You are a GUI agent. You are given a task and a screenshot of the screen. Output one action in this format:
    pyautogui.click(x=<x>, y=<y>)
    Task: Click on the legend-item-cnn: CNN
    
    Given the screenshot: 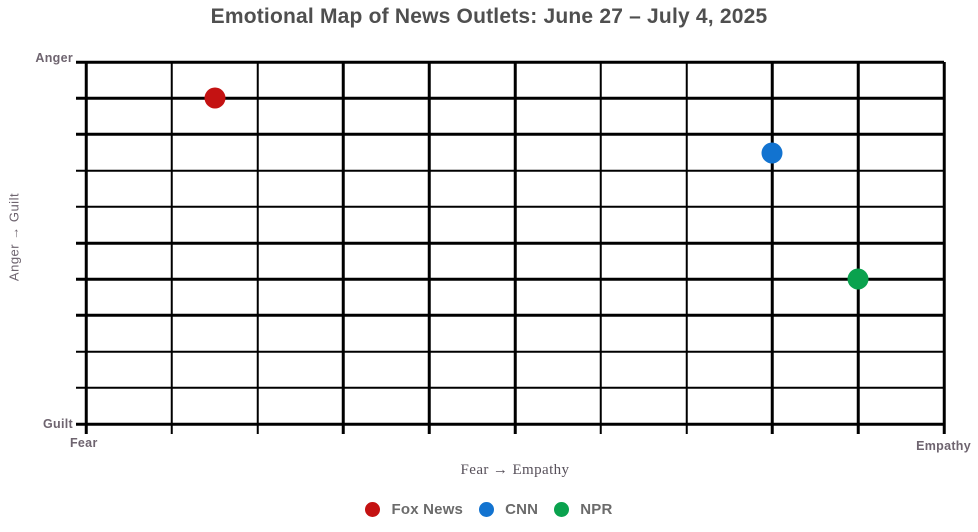 What is the action you would take?
    pyautogui.click(x=508, y=509)
    